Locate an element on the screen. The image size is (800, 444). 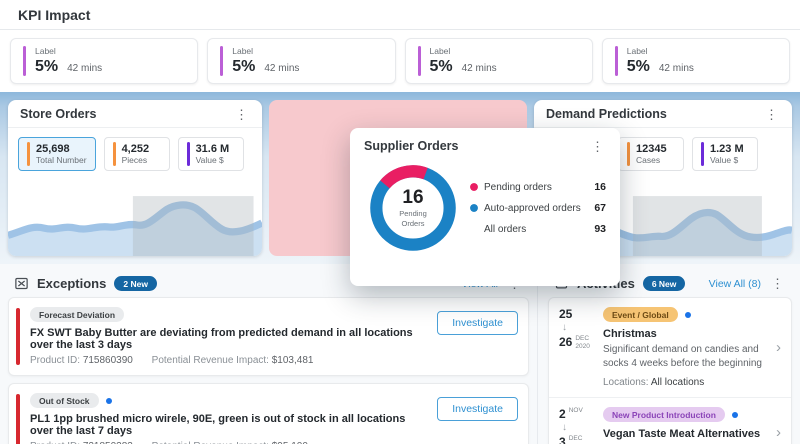
legend-dot-spacer is located at coordinates (474, 229).